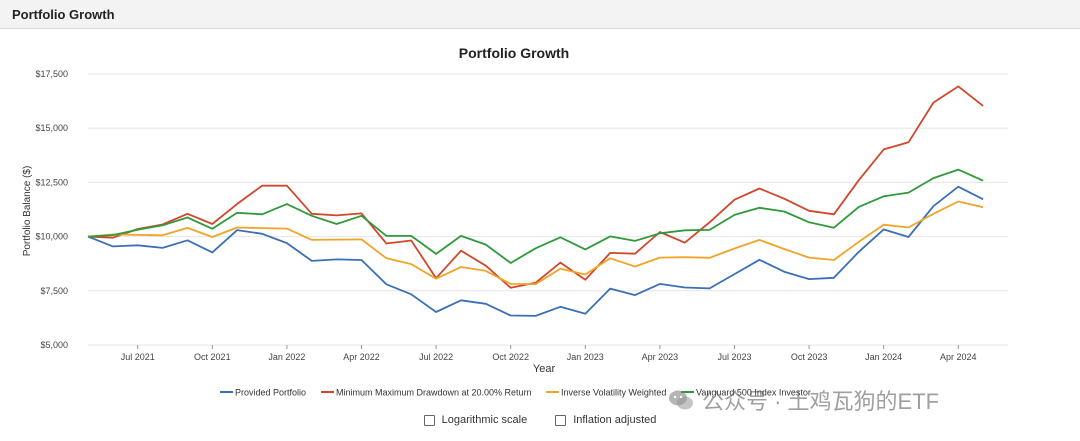  Describe the element at coordinates (540, 14) in the screenshot. I see `panel-header: Portfolio Growth` at that location.